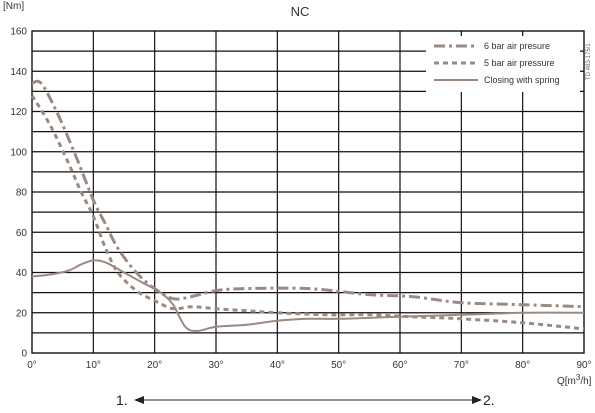  Describe the element at coordinates (154, 365) in the screenshot. I see `x-tick-label: 20°` at that location.